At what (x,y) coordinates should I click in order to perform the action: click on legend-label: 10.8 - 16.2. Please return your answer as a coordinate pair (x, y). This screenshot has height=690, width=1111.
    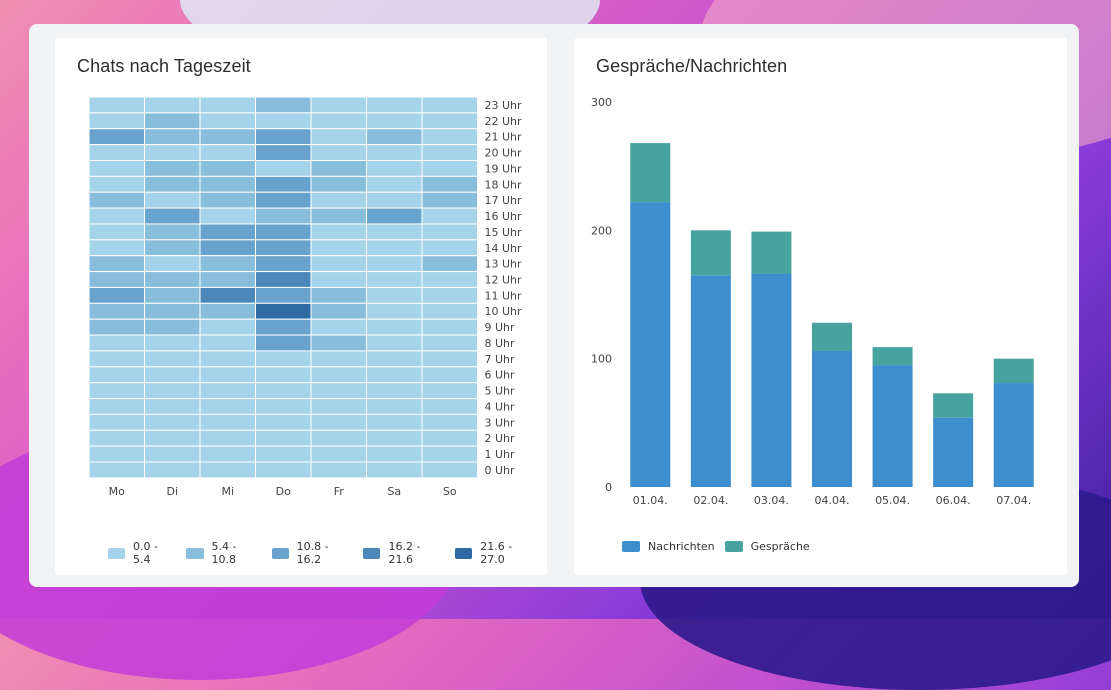
    Looking at the image, I should click on (312, 553).